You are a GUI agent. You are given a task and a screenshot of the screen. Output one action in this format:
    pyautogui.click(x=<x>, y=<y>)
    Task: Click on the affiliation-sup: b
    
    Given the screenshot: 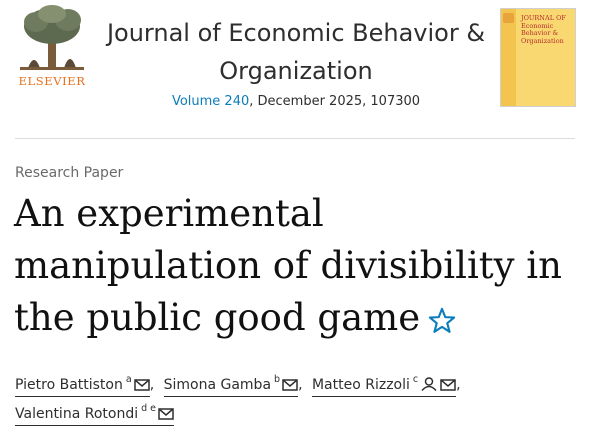 What is the action you would take?
    pyautogui.click(x=277, y=379)
    